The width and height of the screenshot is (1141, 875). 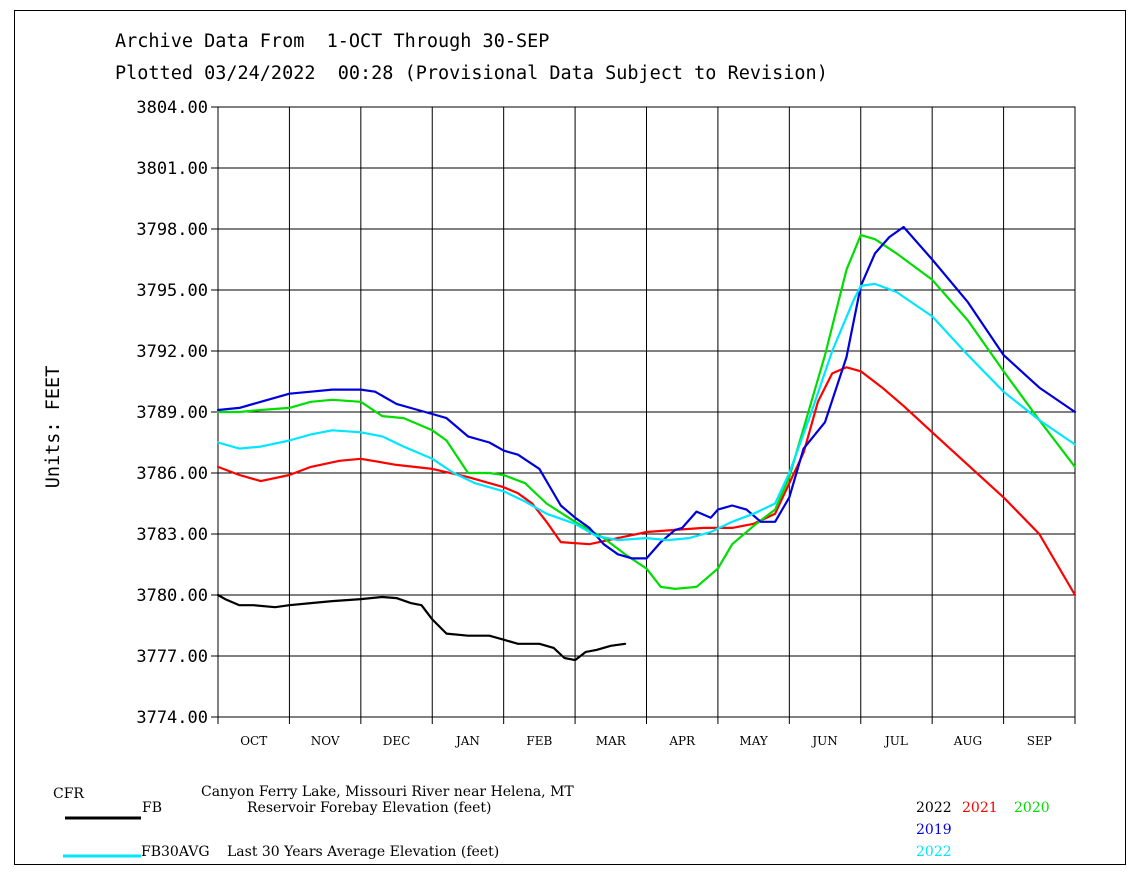 I want to click on x-tick-label: DEC, so click(x=397, y=741).